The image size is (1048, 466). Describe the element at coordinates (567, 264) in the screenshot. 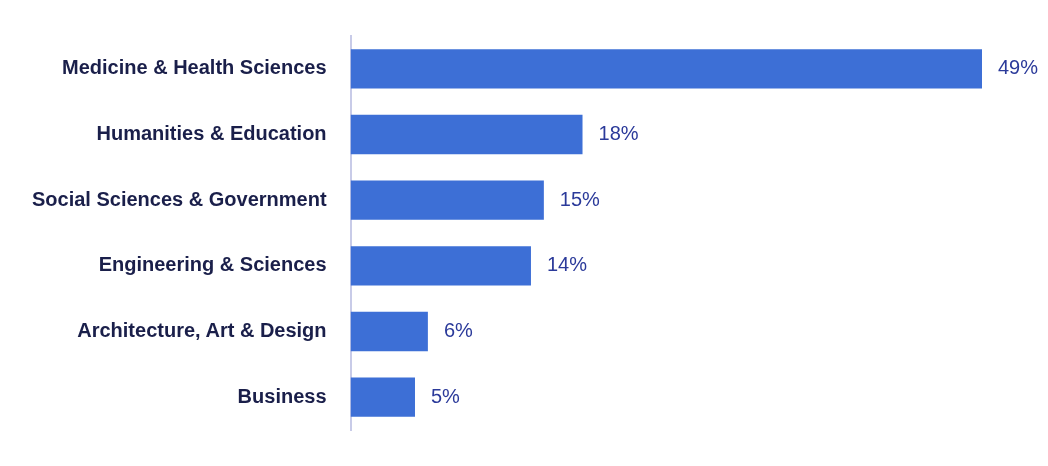

I see `data-label: 14%` at that location.